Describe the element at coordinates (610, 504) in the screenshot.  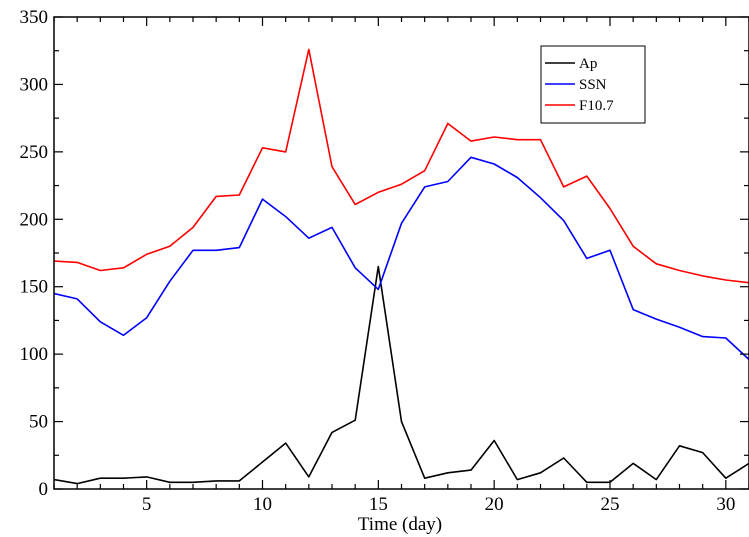
I see `x-tick-label: 25` at that location.